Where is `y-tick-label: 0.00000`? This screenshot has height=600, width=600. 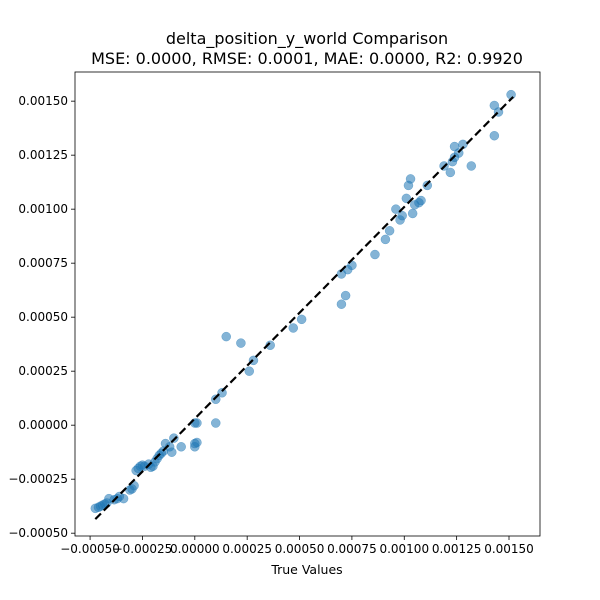 y-tick-label: 0.00000 is located at coordinates (43, 425).